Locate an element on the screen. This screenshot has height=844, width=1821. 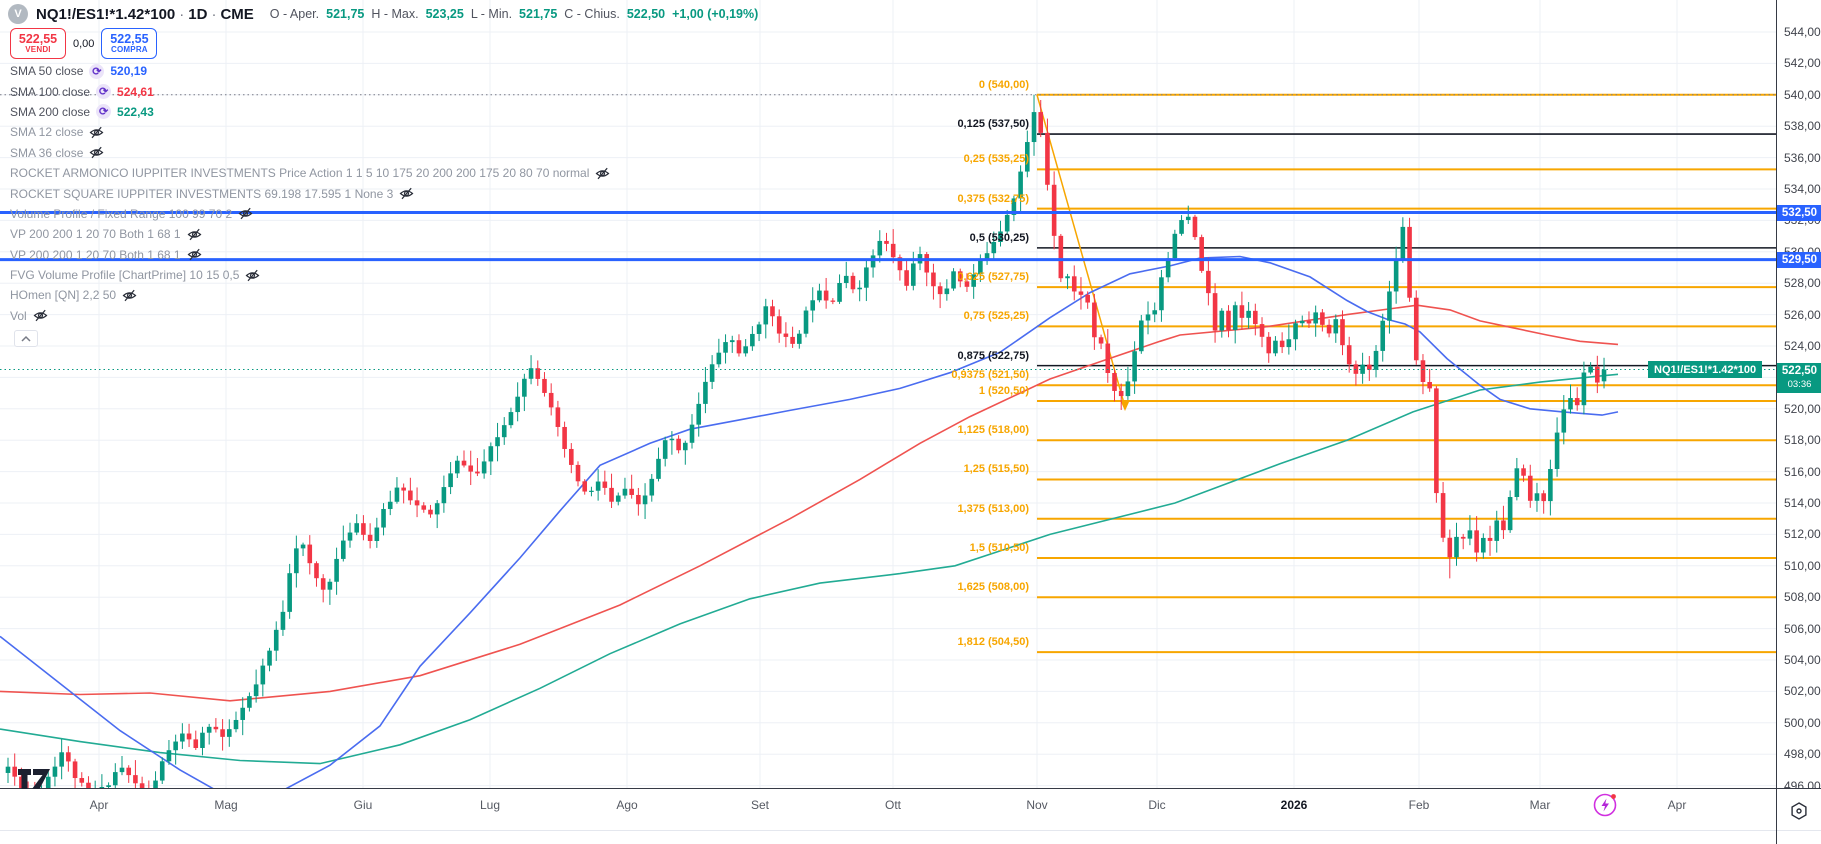
price-tick-label: 528,00 is located at coordinates (1802, 283).